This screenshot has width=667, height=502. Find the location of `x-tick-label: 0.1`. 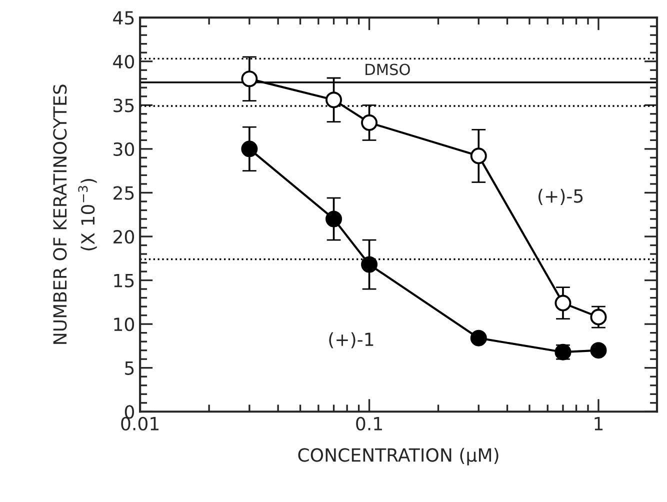

x-tick-label: 0.1 is located at coordinates (369, 423).